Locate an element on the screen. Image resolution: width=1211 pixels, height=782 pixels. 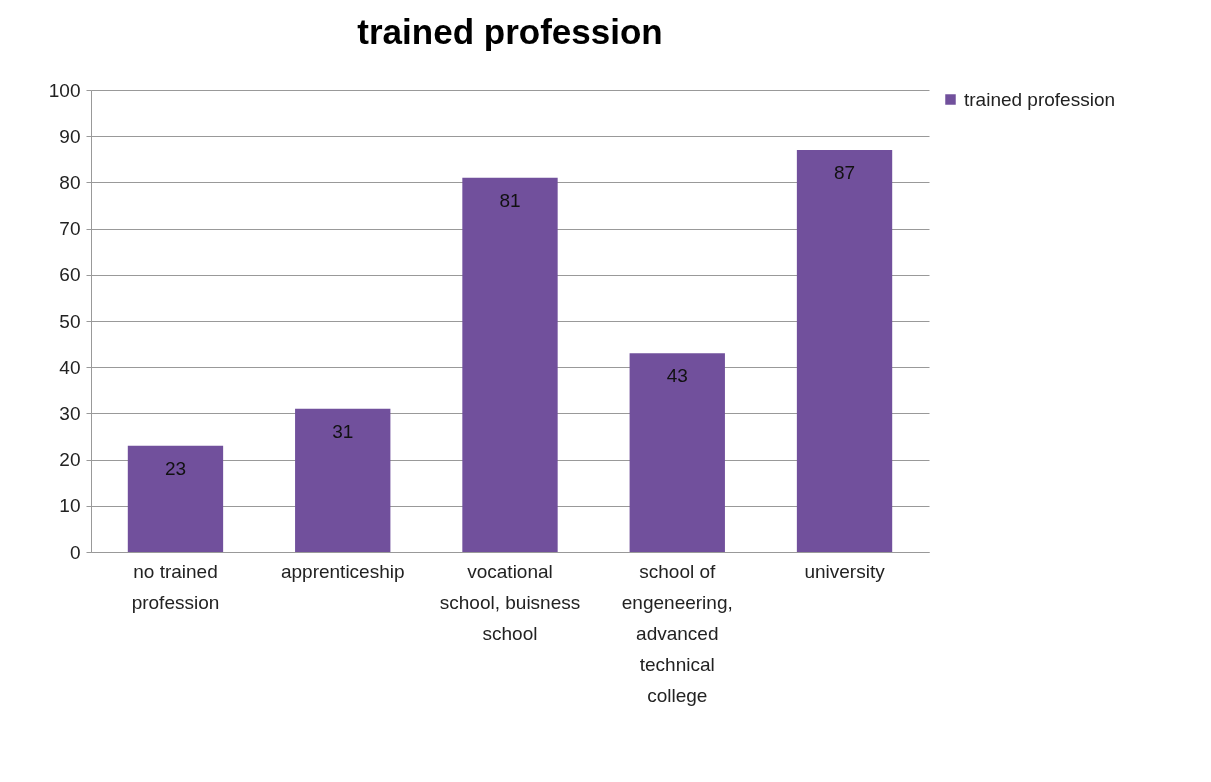
y-tick-label: 90 is located at coordinates (70, 136).